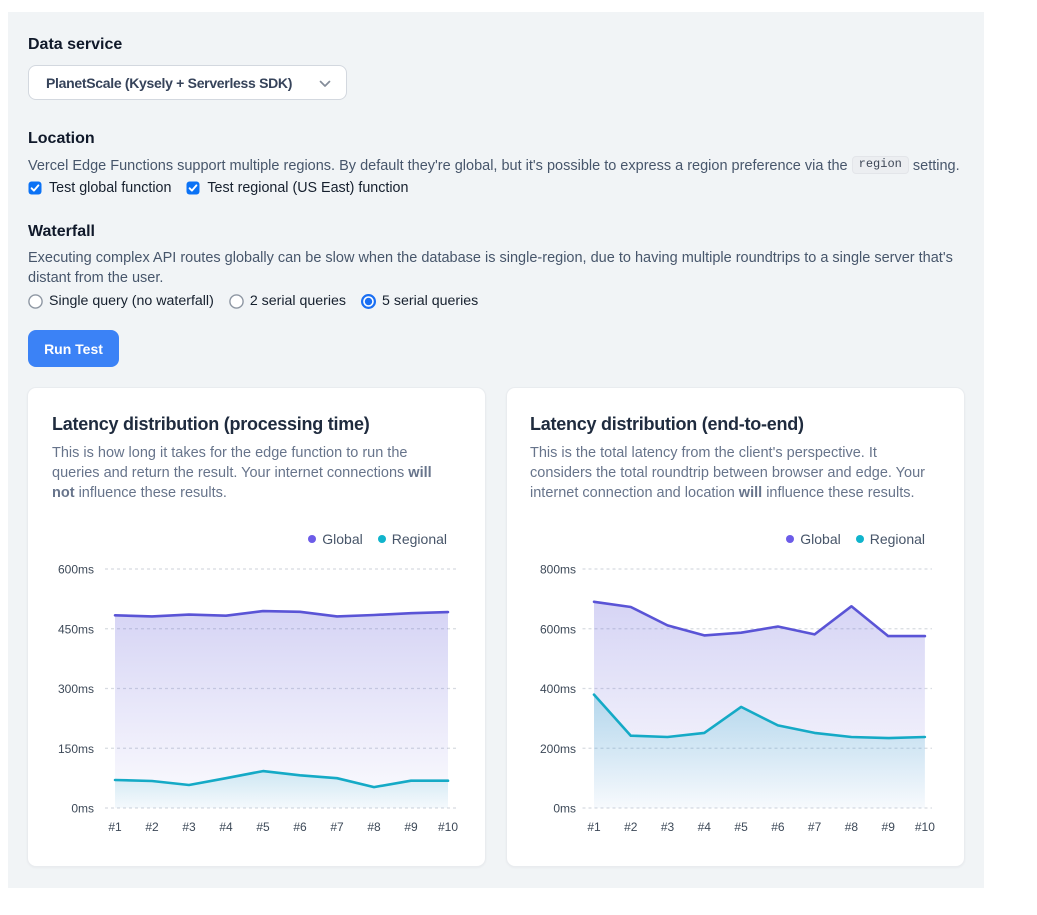 The width and height of the screenshot is (1037, 915). Describe the element at coordinates (558, 749) in the screenshot. I see `svg-text: 200ms` at that location.